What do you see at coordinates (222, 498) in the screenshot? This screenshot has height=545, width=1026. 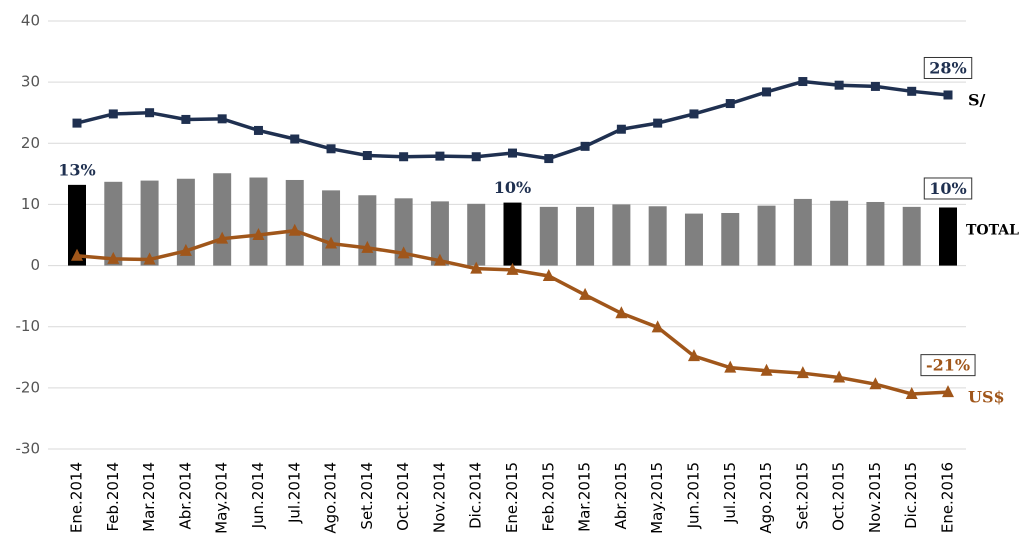 I see `x-tick-label: May.2014` at bounding box center [222, 498].